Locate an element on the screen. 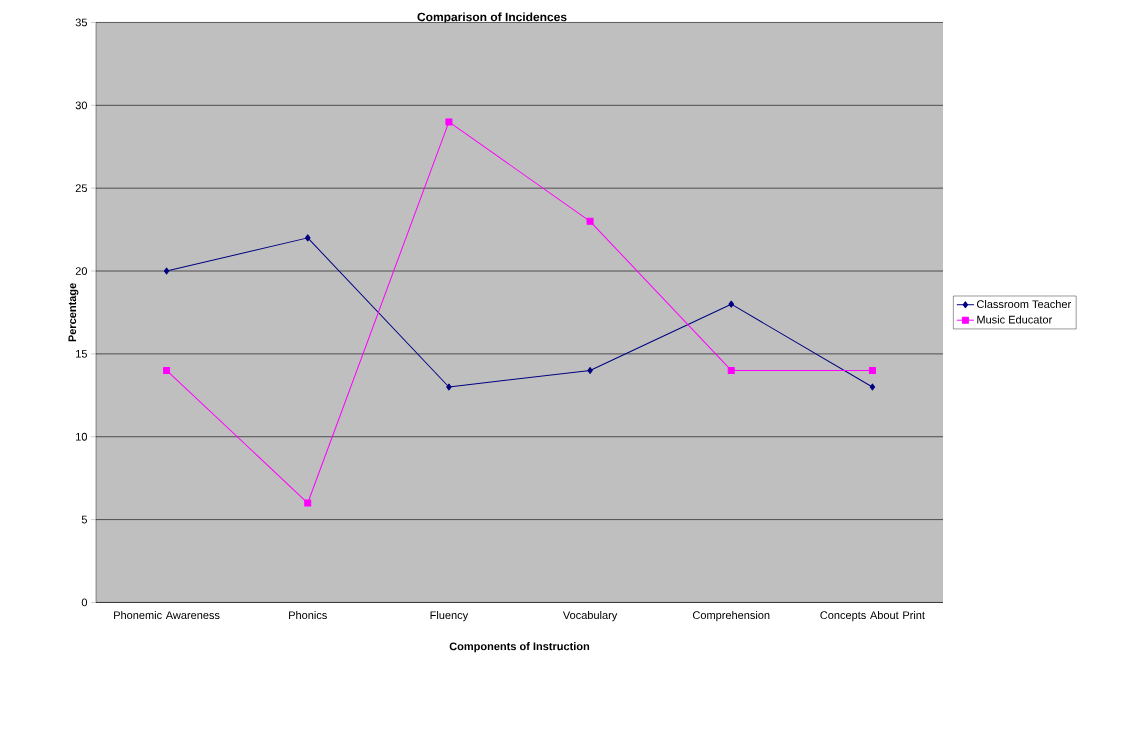  x-axis-title: Components of Instruction is located at coordinates (519, 647).